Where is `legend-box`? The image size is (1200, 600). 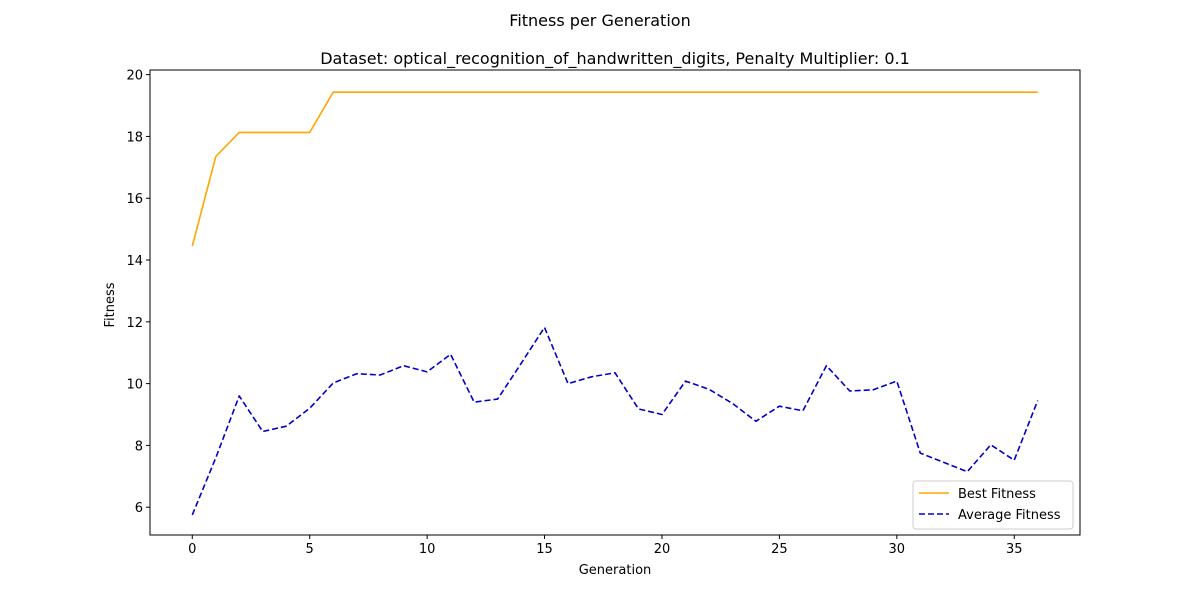
legend-box is located at coordinates (993, 505).